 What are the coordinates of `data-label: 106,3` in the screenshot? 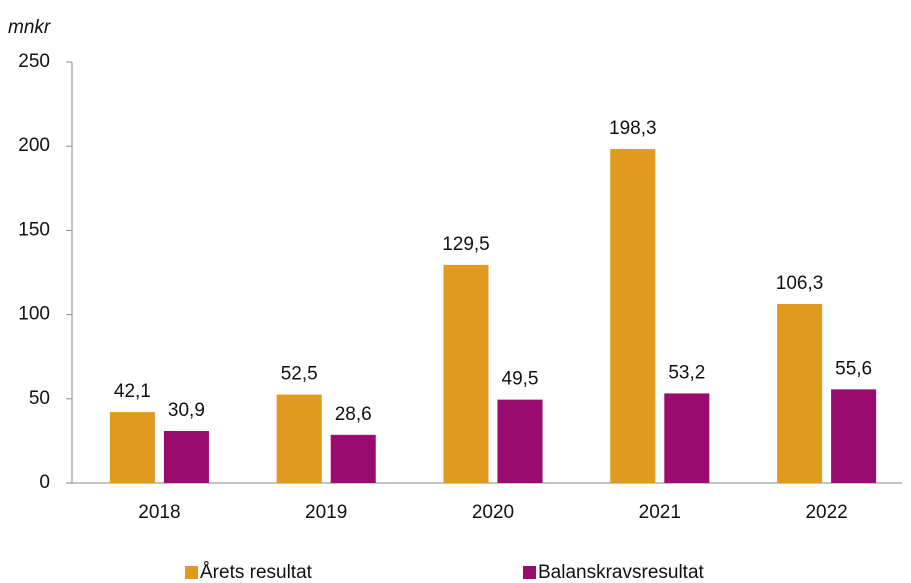 It's located at (800, 283).